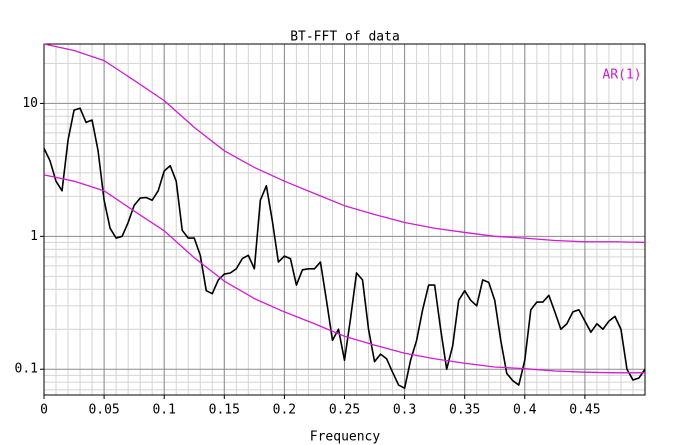 The height and width of the screenshot is (445, 690). I want to click on chart-title: BT-FFT of data, so click(345, 37).